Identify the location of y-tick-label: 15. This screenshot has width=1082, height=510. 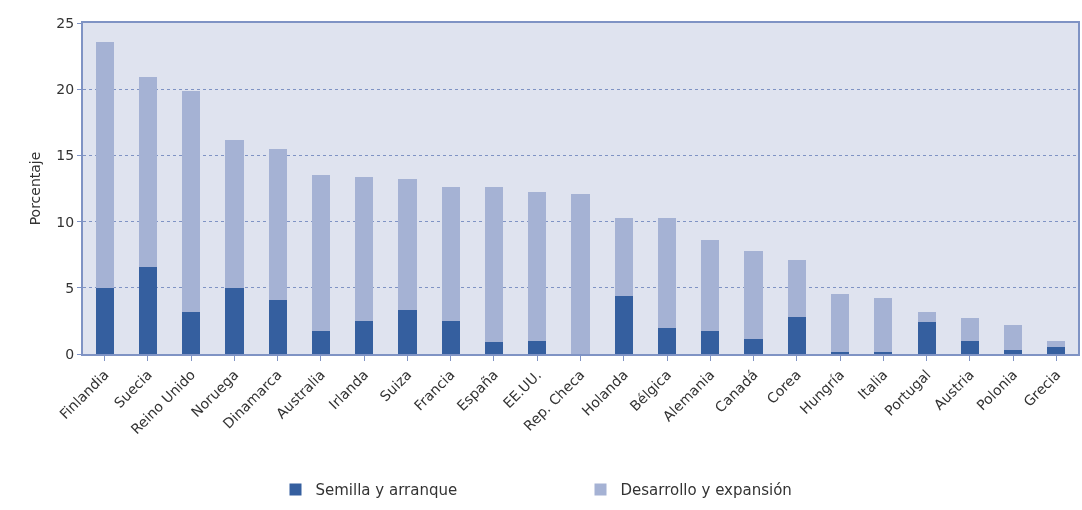
(65, 155).